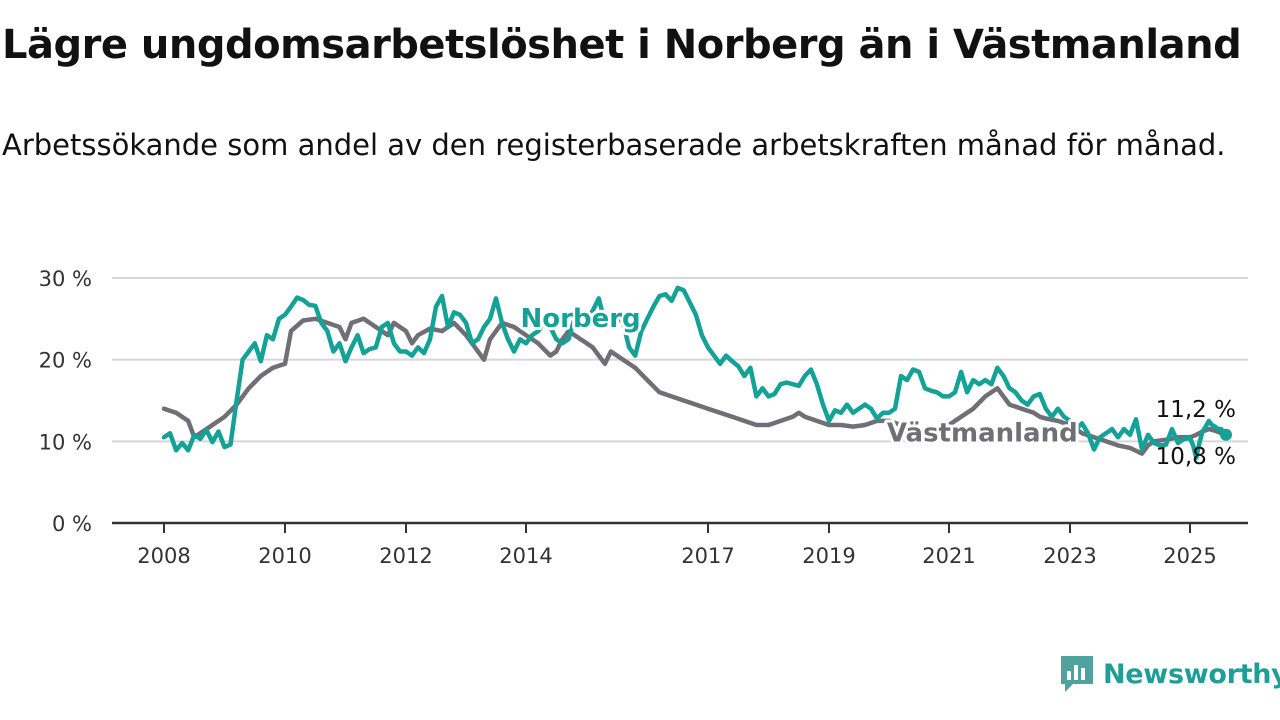  What do you see at coordinates (1196, 410) in the screenshot?
I see `end-value-label-vastmanland: 11,2 %` at bounding box center [1196, 410].